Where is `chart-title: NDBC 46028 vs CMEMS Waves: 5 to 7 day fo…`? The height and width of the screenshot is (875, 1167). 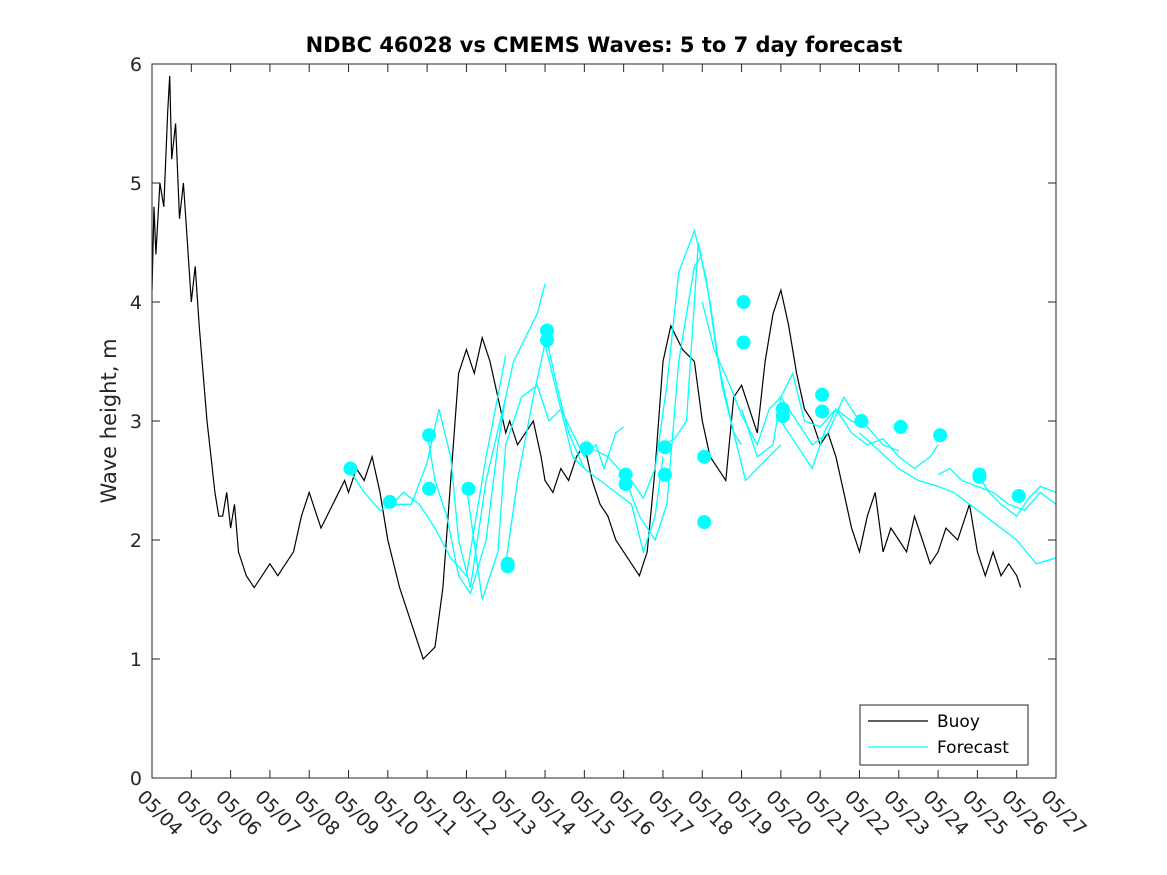 chart-title: NDBC 46028 vs CMEMS Waves: 5 to 7 day fo… is located at coordinates (604, 45).